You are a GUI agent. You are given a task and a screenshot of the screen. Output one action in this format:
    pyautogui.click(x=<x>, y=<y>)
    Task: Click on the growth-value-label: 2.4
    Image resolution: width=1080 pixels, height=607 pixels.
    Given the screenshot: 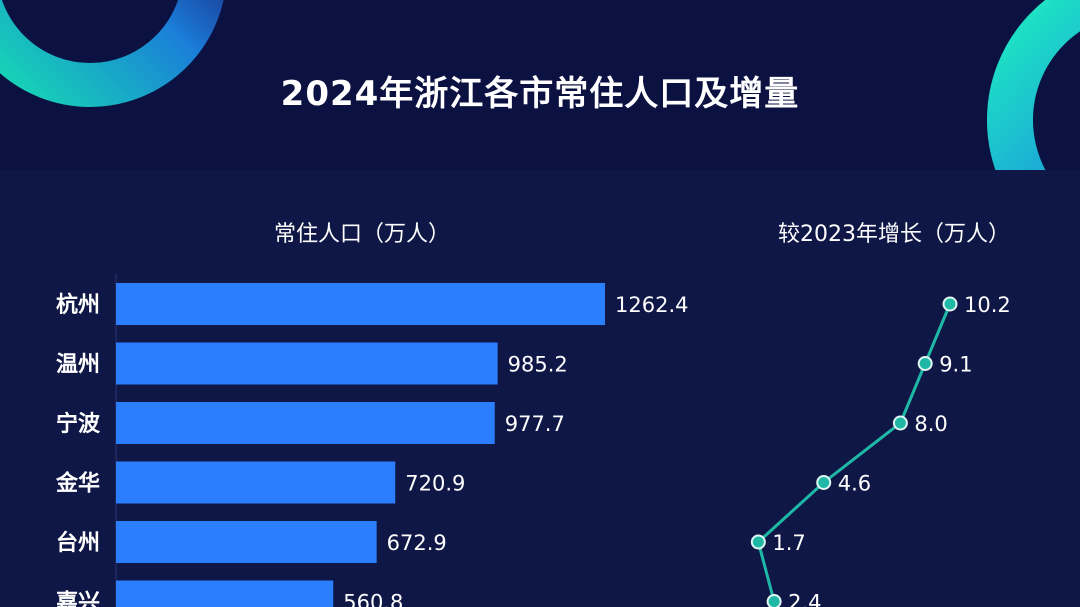 What is the action you would take?
    pyautogui.click(x=804, y=599)
    